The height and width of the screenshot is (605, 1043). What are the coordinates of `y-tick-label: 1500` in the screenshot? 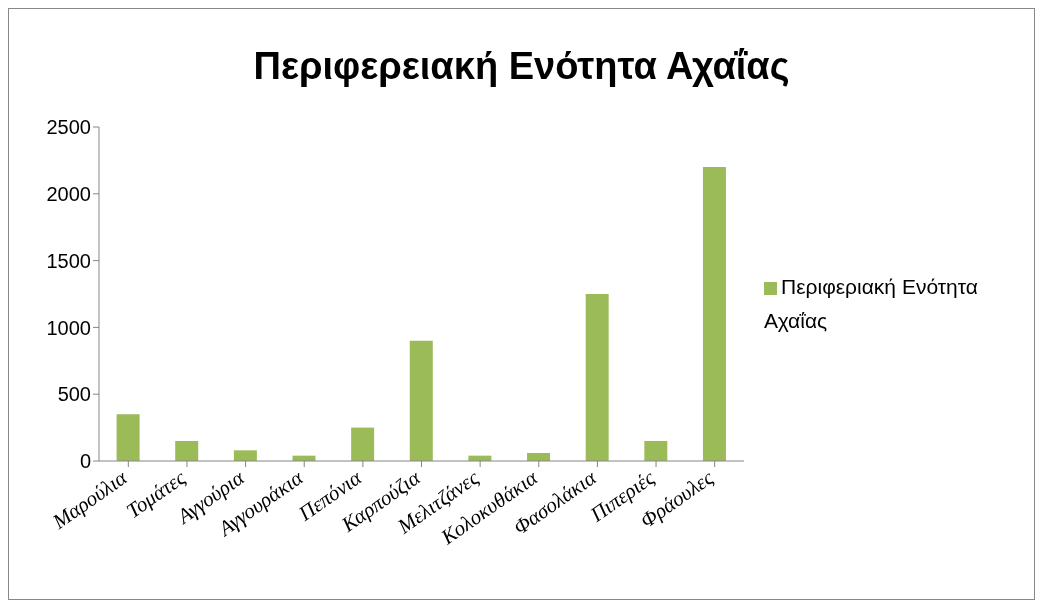 It's located at (68, 260).